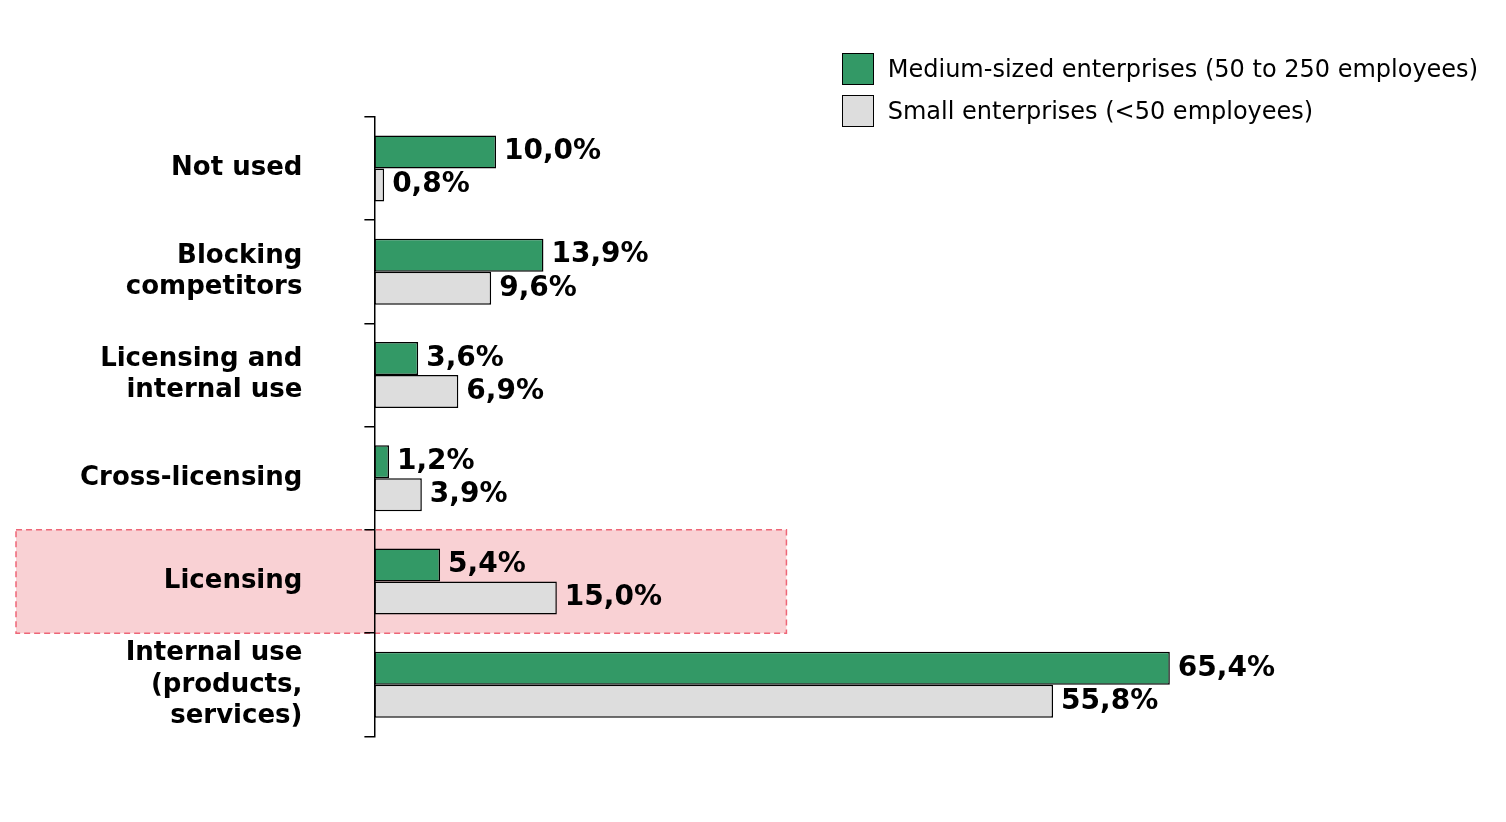 Image resolution: width=1506 pixels, height=822 pixels. I want to click on legend-label: Medium-sized enterprises (50 to 250 employees), so click(1182, 69).